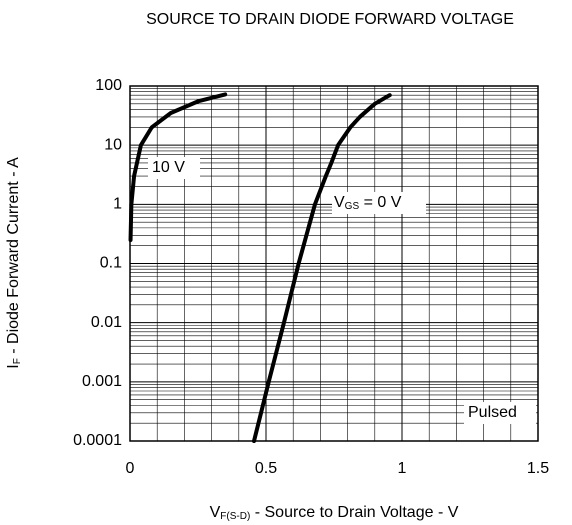 This screenshot has height=525, width=572. I want to click on x-tick-label: 0.5, so click(266, 468).